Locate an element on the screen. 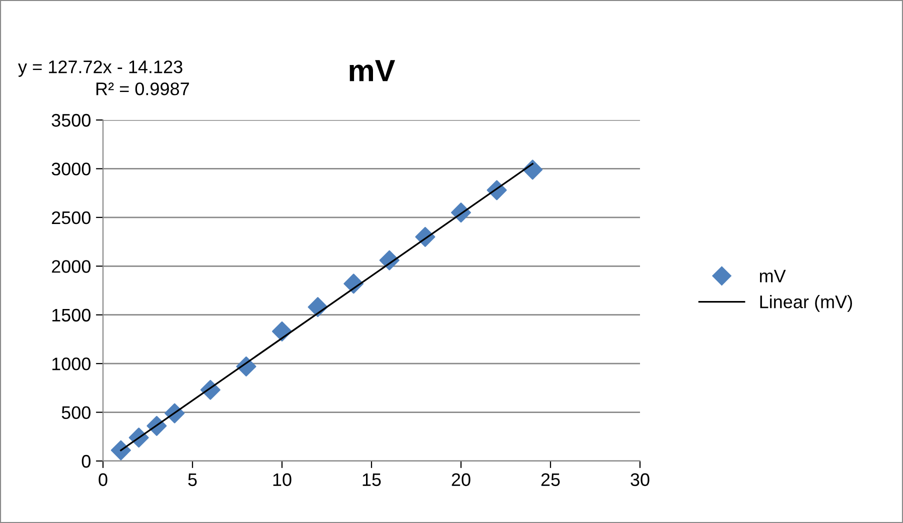  x-tick-label: 20 is located at coordinates (461, 479).